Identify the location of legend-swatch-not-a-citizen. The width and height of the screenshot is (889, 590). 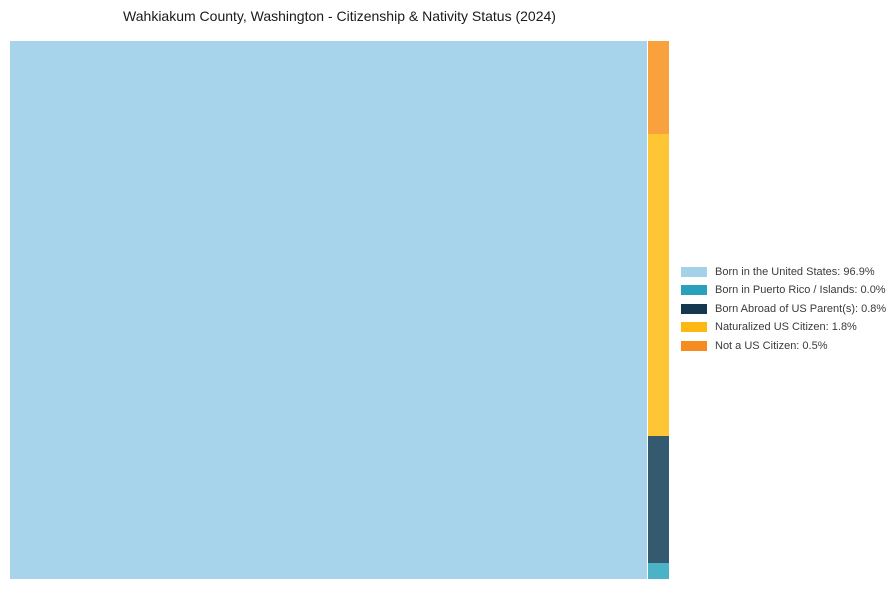
(694, 345).